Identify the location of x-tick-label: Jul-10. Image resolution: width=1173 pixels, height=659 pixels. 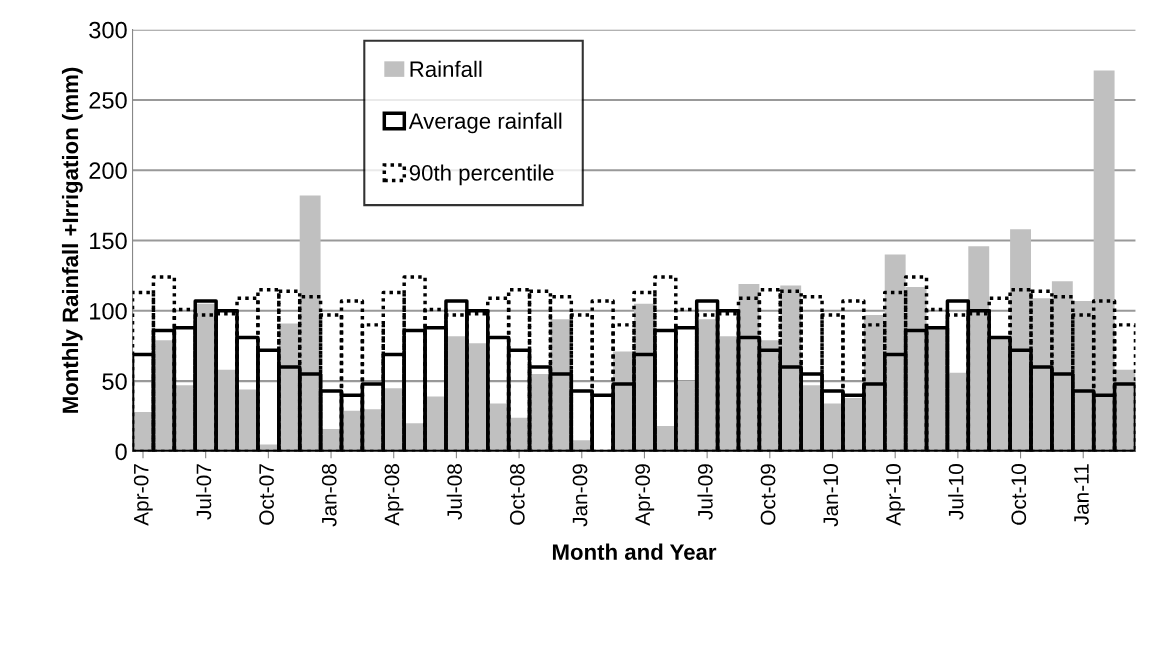
(956, 492).